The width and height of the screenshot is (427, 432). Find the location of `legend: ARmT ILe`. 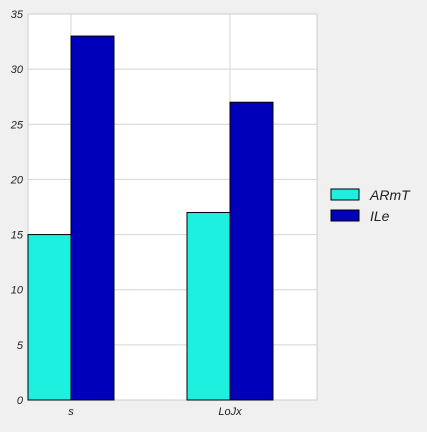

legend: ARmT ILe is located at coordinates (370, 205).